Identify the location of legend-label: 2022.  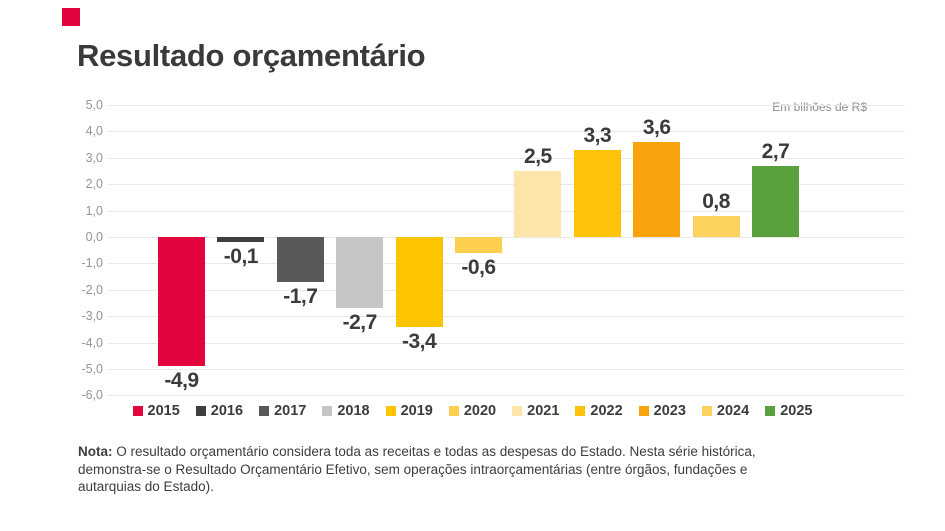
(606, 411).